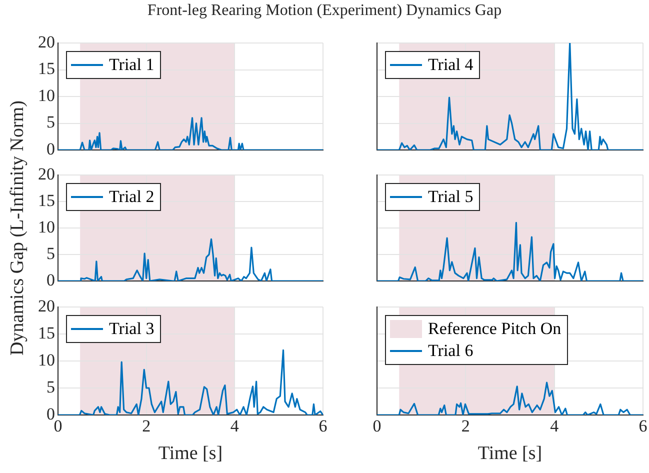 Image resolution: width=649 pixels, height=473 pixels. Describe the element at coordinates (377, 426) in the screenshot. I see `x-tick-label: 0` at that location.